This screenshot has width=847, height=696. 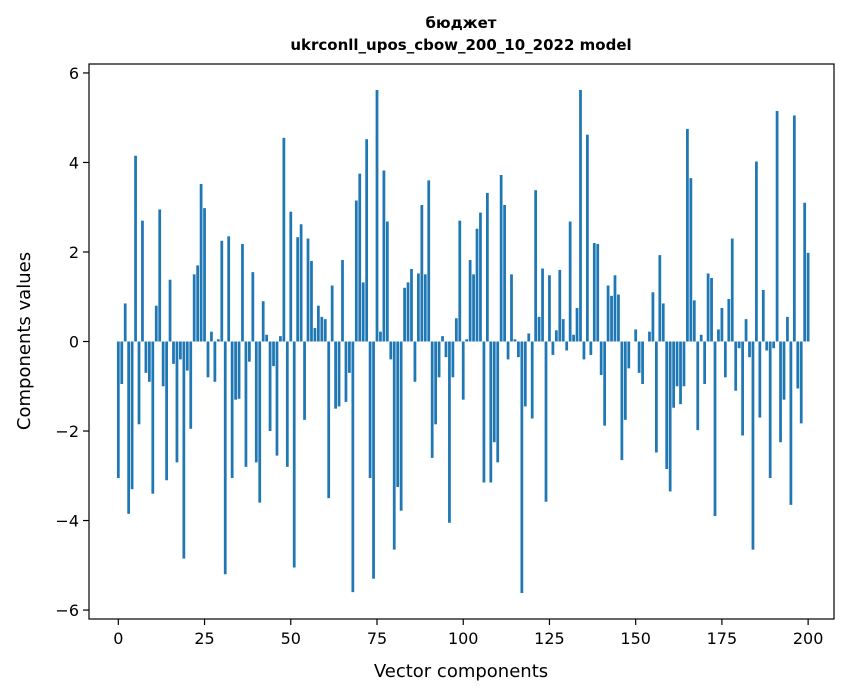 I want to click on y-tick-label: 4, so click(x=74, y=162).